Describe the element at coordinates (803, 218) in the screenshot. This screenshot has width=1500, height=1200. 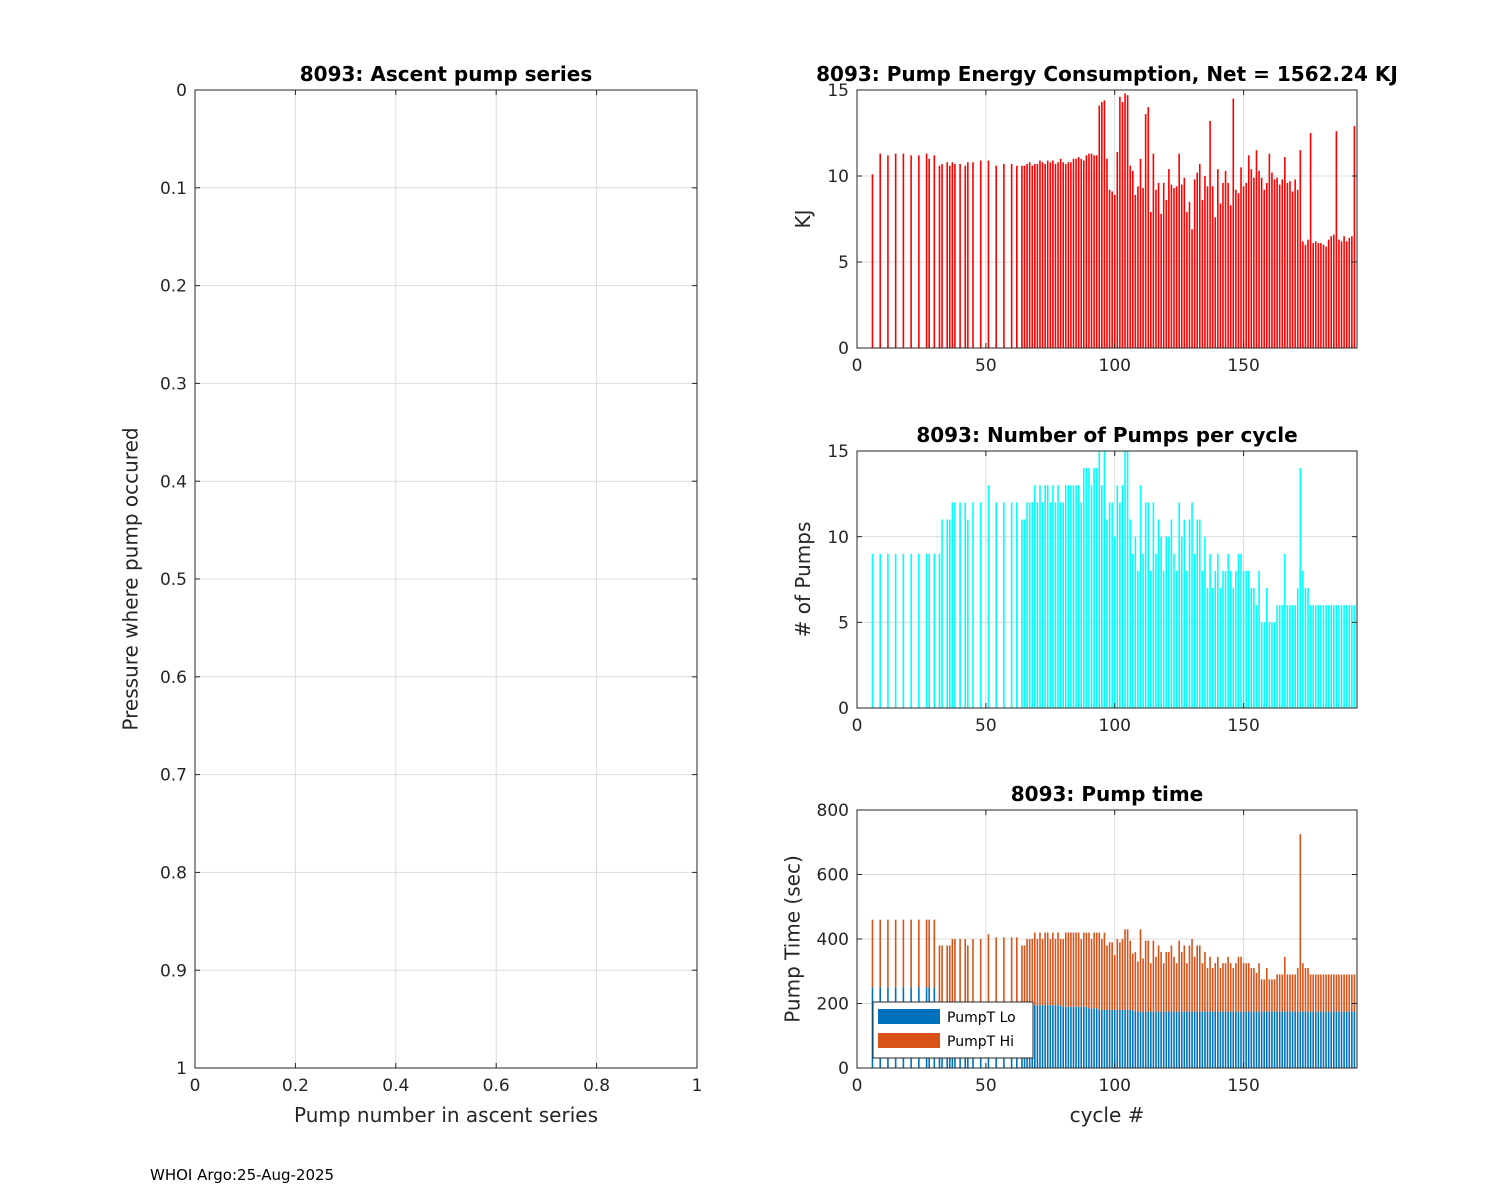
I see `y-axis-label: KJ` at that location.